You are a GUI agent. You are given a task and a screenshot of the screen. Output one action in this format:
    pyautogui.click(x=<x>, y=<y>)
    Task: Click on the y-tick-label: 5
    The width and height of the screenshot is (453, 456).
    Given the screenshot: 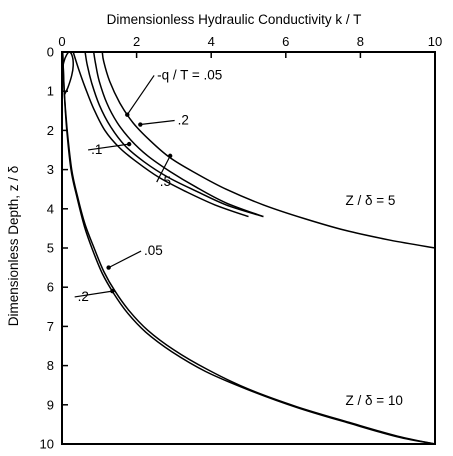 What is the action you would take?
    pyautogui.click(x=50, y=248)
    